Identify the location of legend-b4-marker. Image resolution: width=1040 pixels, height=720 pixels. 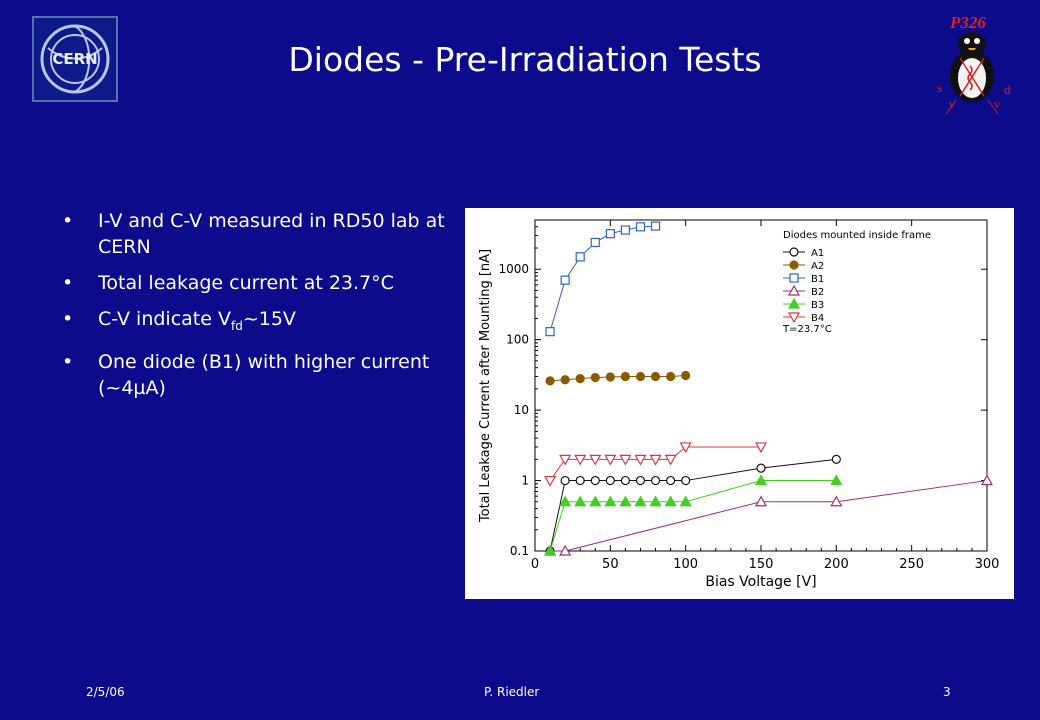
(794, 318).